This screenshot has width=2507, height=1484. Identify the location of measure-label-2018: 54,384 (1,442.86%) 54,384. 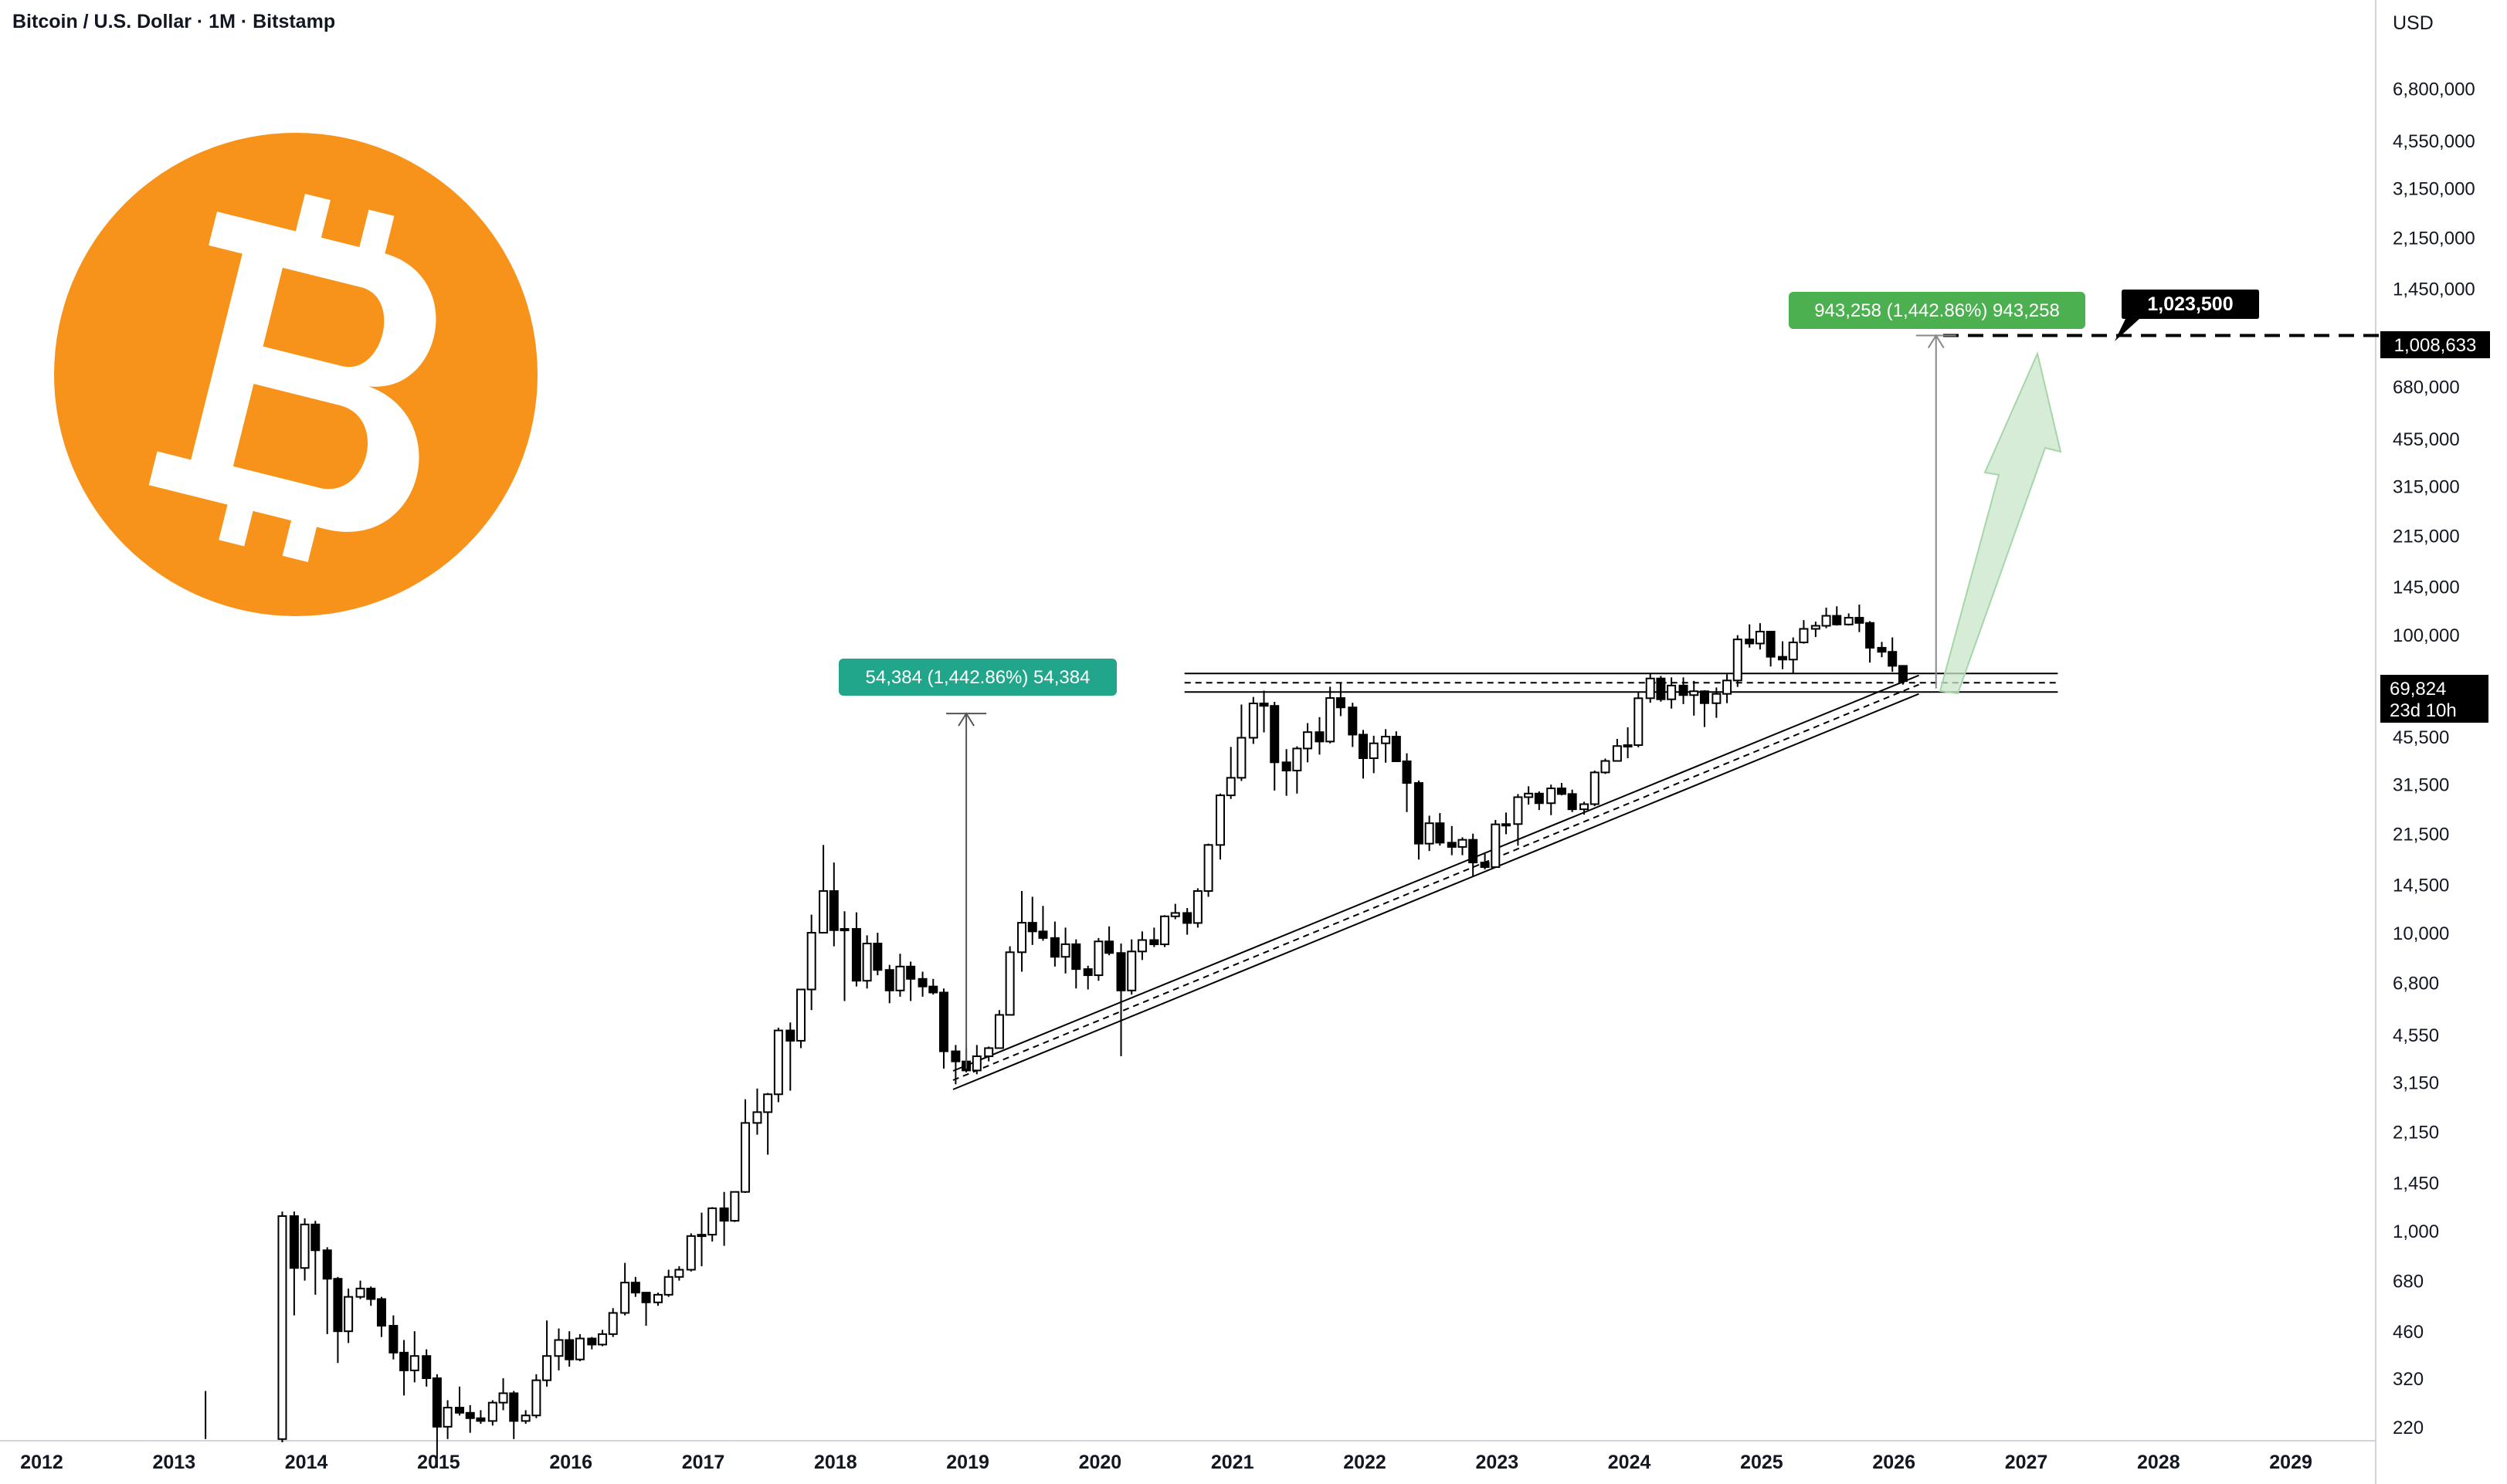
(978, 677).